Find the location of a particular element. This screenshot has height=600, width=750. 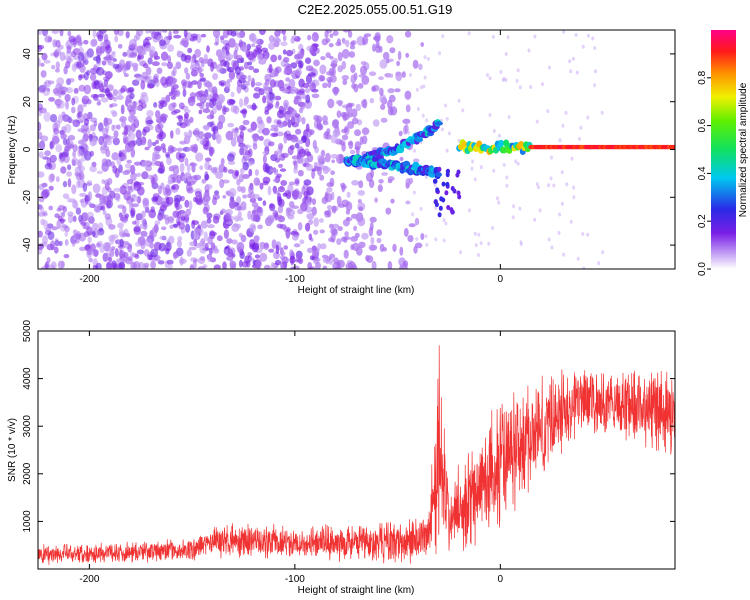

chart-title: C2E2.2025.055.00.51.G19 is located at coordinates (375, 9).